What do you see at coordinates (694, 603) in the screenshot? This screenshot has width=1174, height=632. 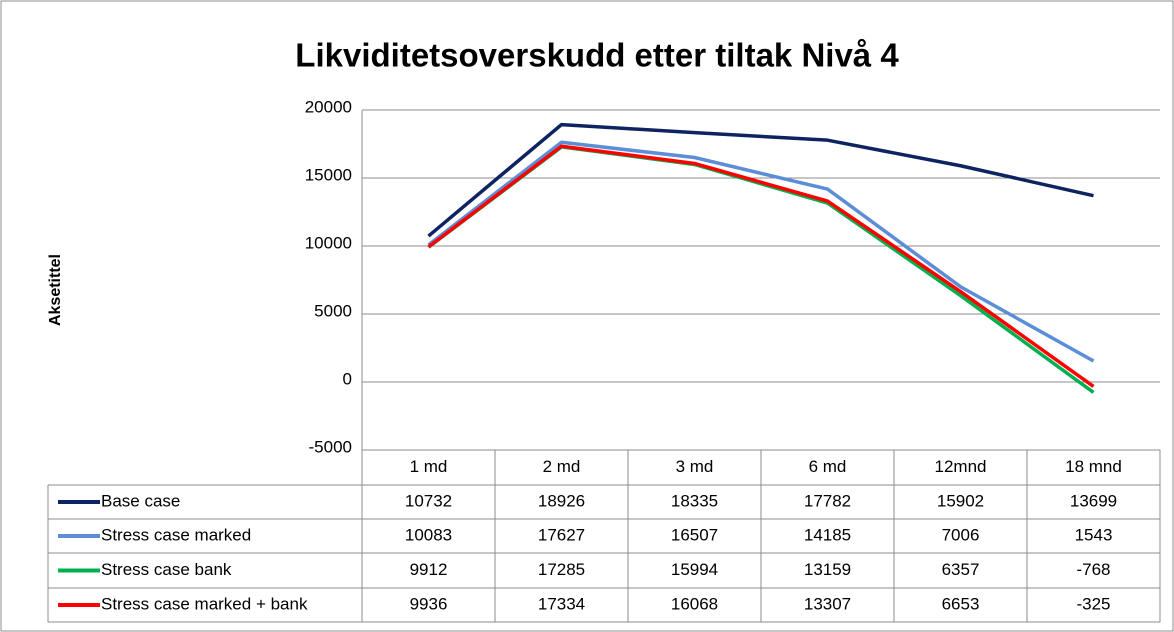 I see `table-value: 16068` at bounding box center [694, 603].